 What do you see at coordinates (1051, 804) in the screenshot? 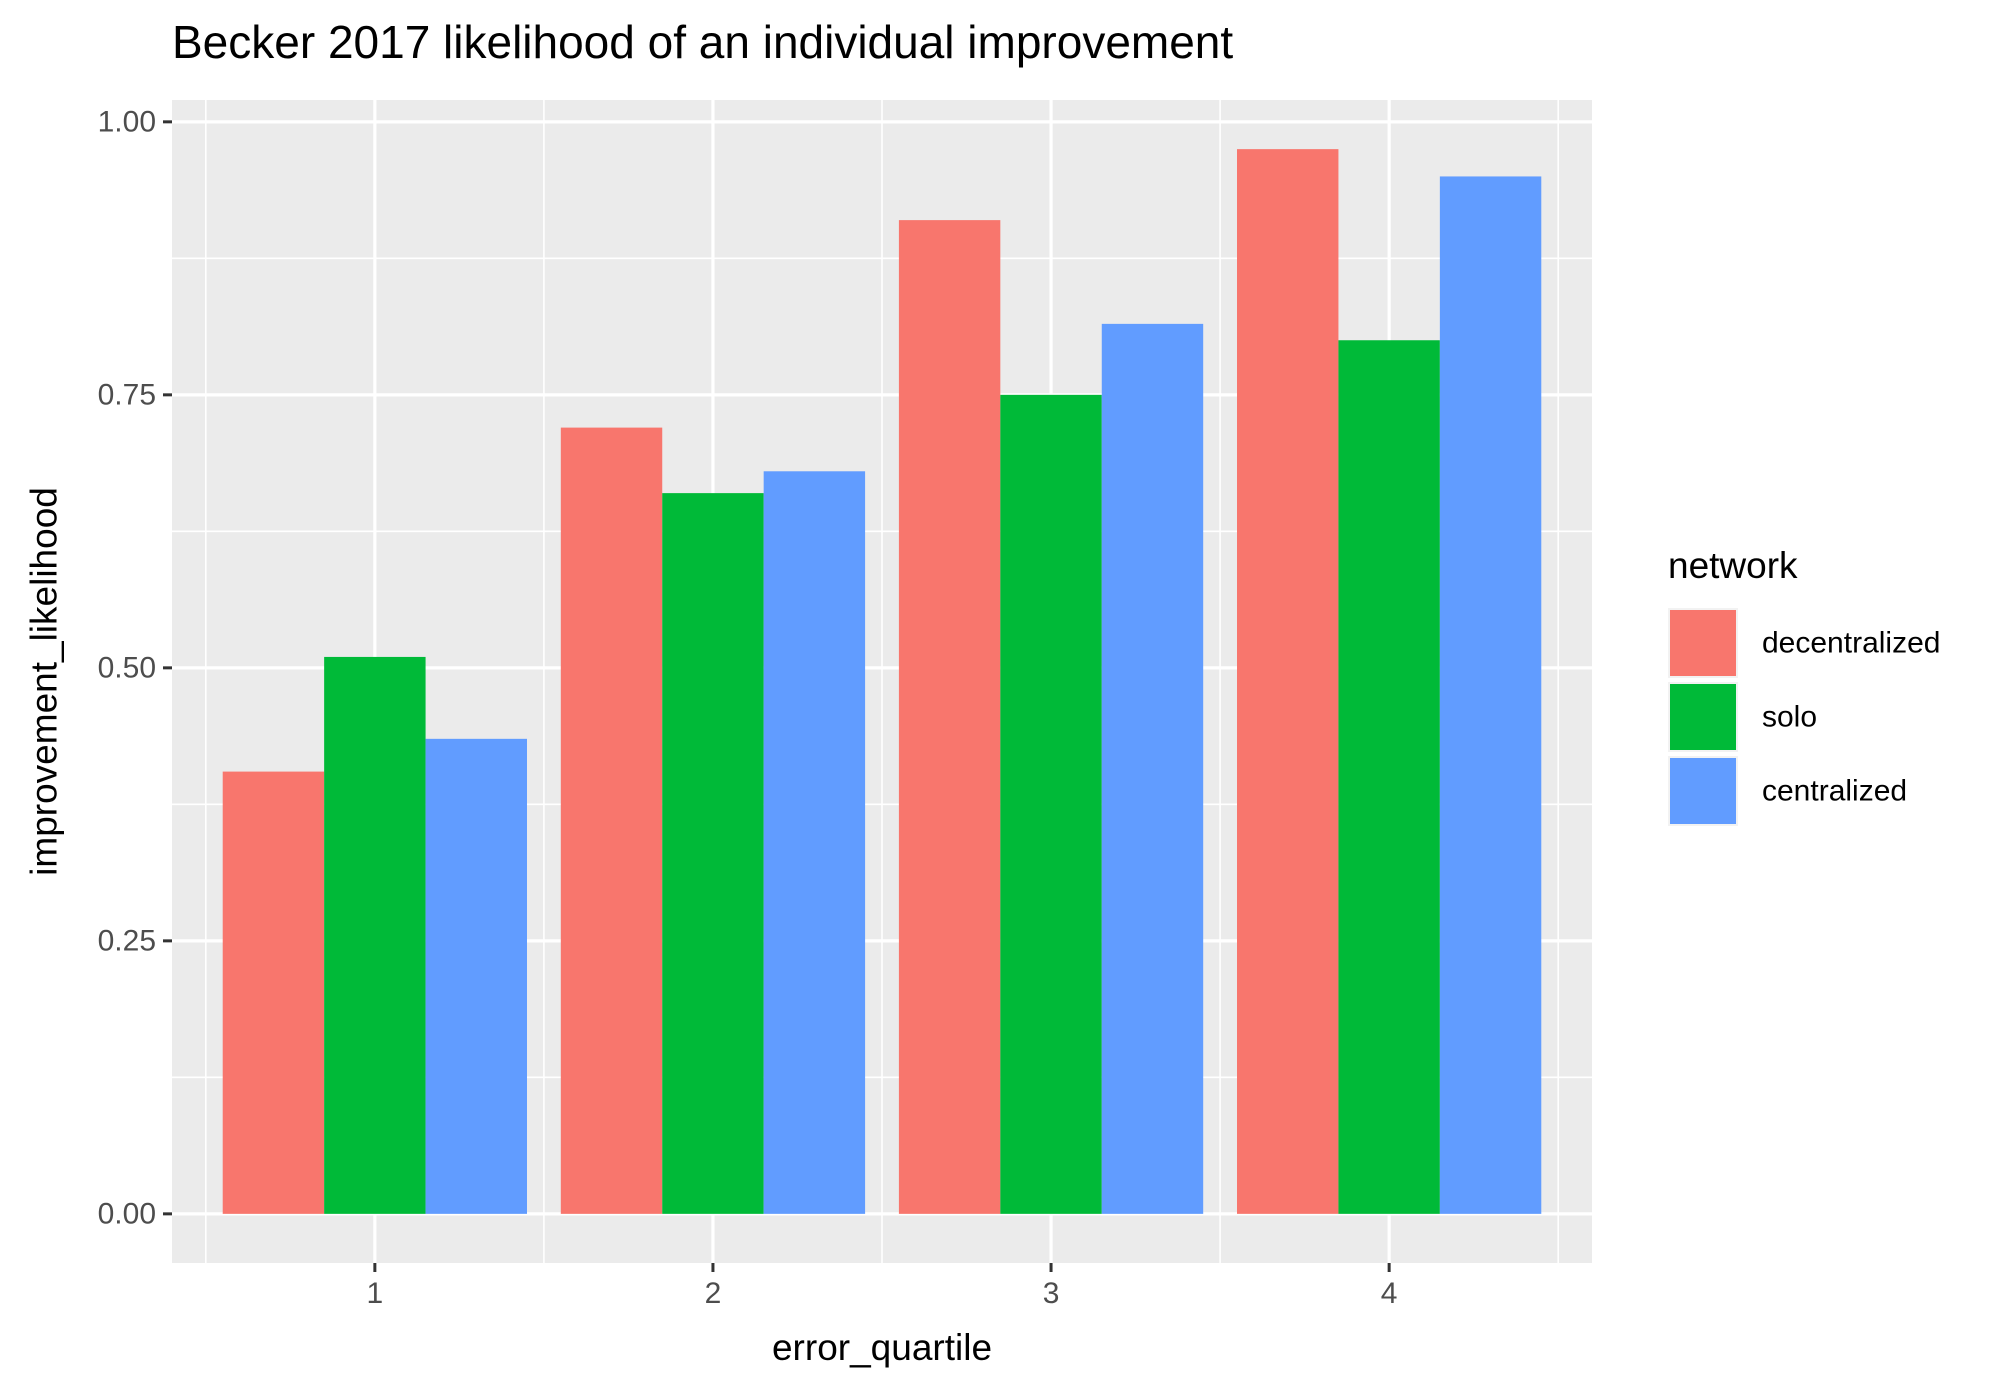
I see `bar-solo-q3` at bounding box center [1051, 804].